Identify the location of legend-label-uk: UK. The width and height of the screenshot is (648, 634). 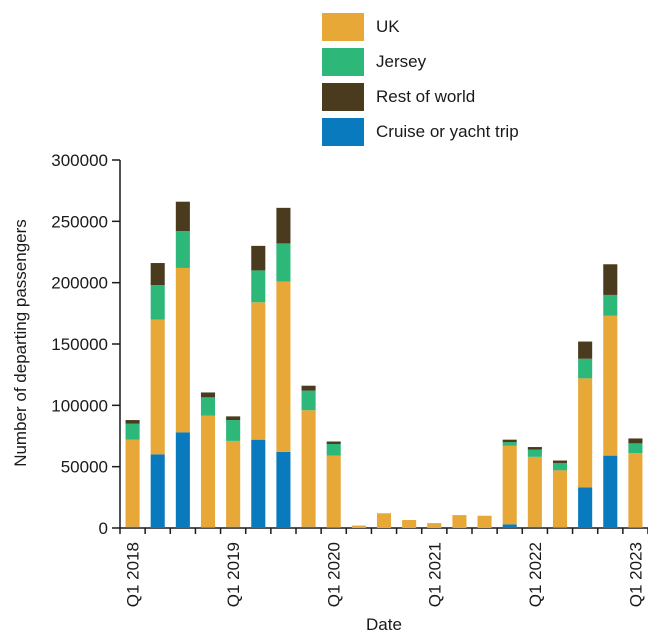
(388, 26).